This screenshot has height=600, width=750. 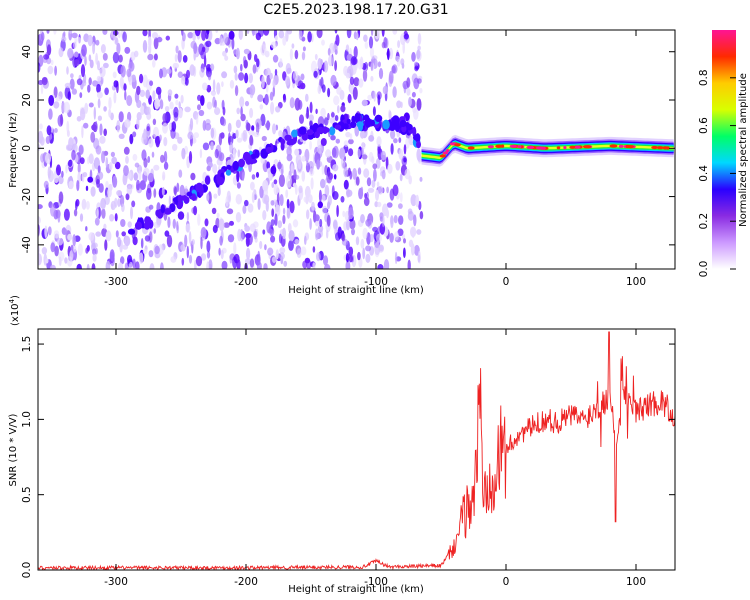 What do you see at coordinates (116, 582) in the screenshot?
I see `x-tick-label: -300` at bounding box center [116, 582].